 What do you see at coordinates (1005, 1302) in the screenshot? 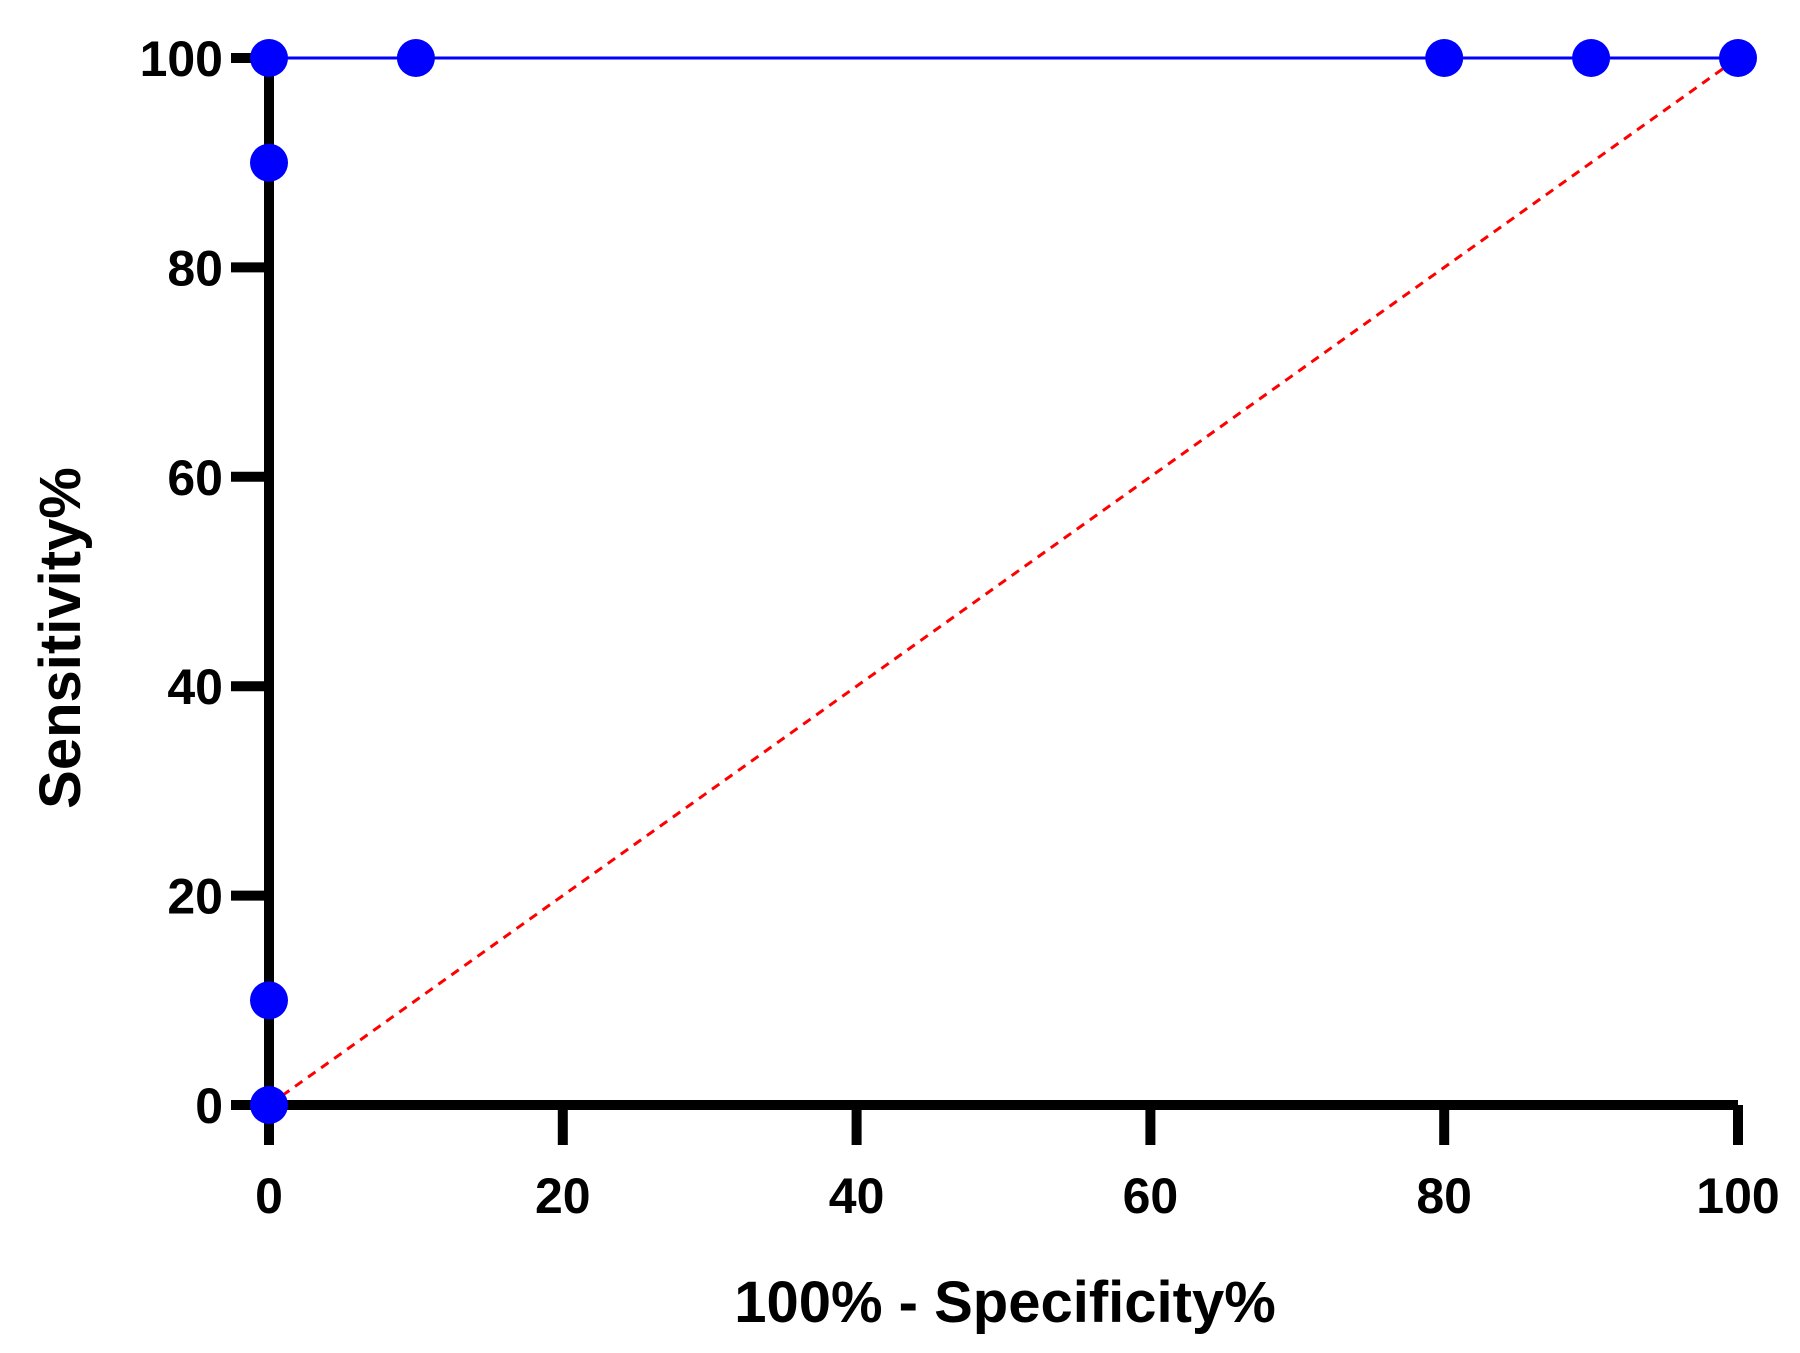
I see `x-axis-title: 100% - Specificity%` at bounding box center [1005, 1302].